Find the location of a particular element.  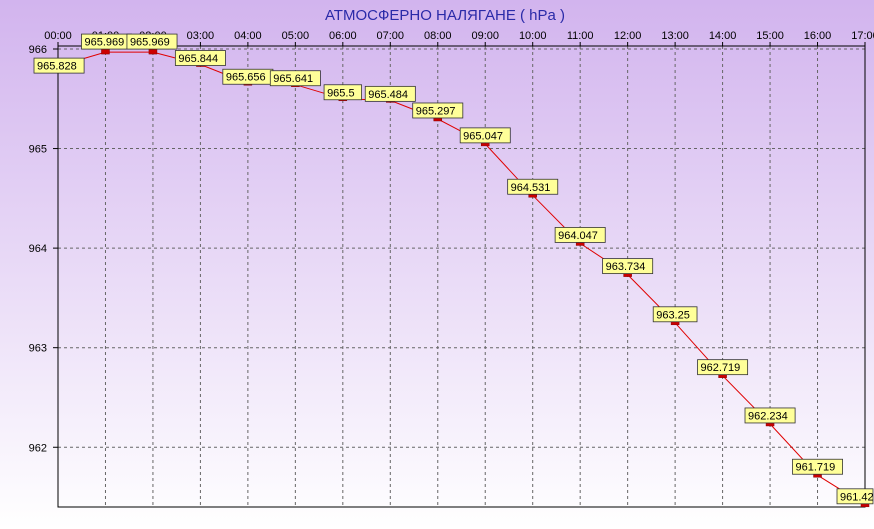

data-label: 965.844 is located at coordinates (200, 58).